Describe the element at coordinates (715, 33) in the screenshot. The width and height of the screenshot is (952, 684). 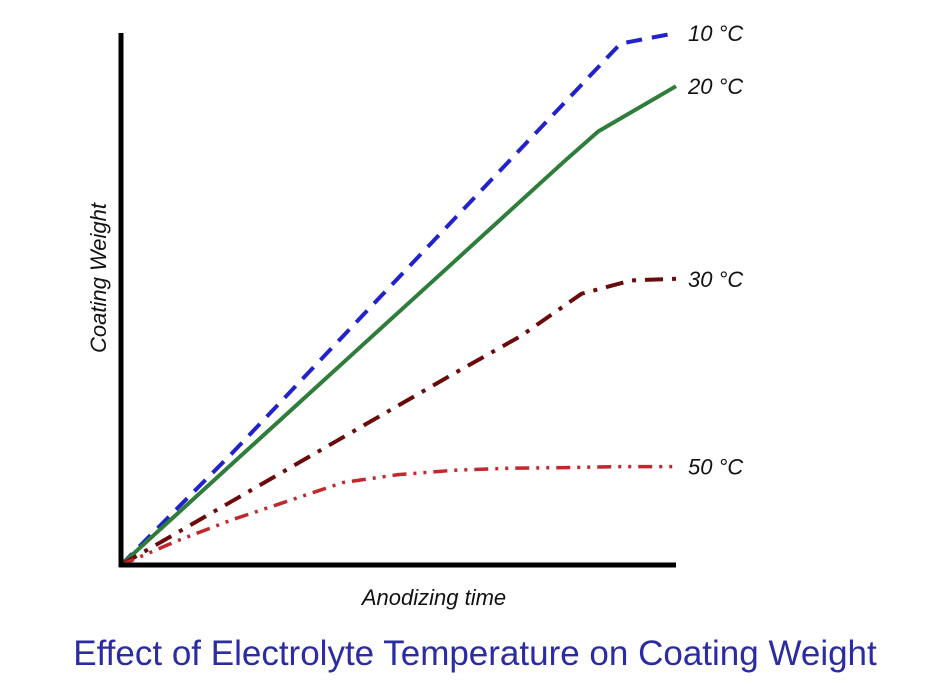
I see `series-label-10-cc: 10 °C` at that location.